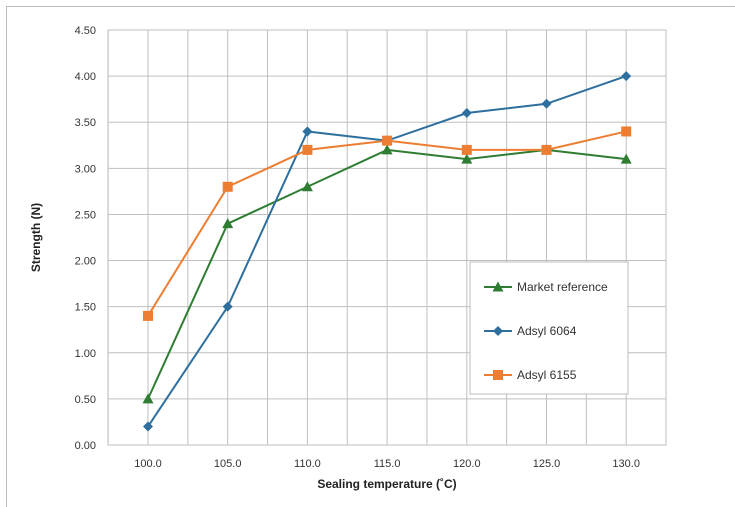 The image size is (735, 507). What do you see at coordinates (626, 464) in the screenshot?
I see `x-tick-label: 130.0` at bounding box center [626, 464].